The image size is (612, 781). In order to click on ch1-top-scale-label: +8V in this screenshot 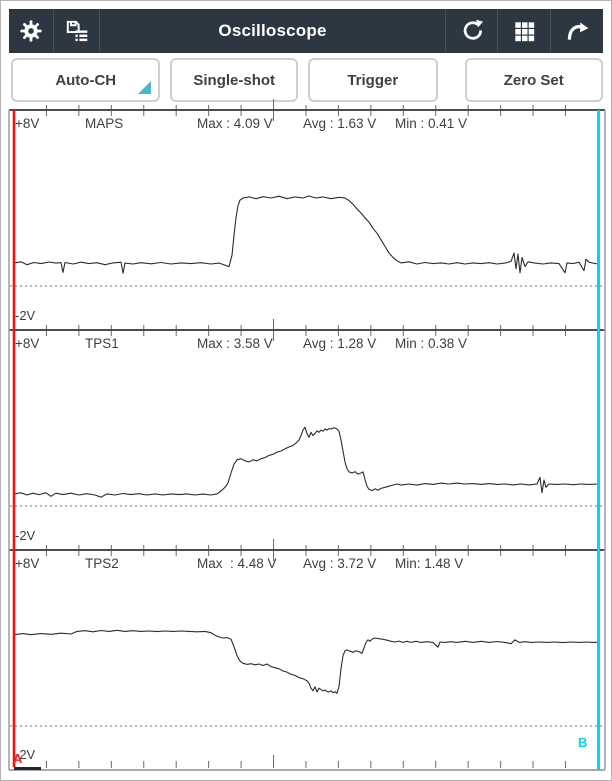, I will do `click(27, 123)`.